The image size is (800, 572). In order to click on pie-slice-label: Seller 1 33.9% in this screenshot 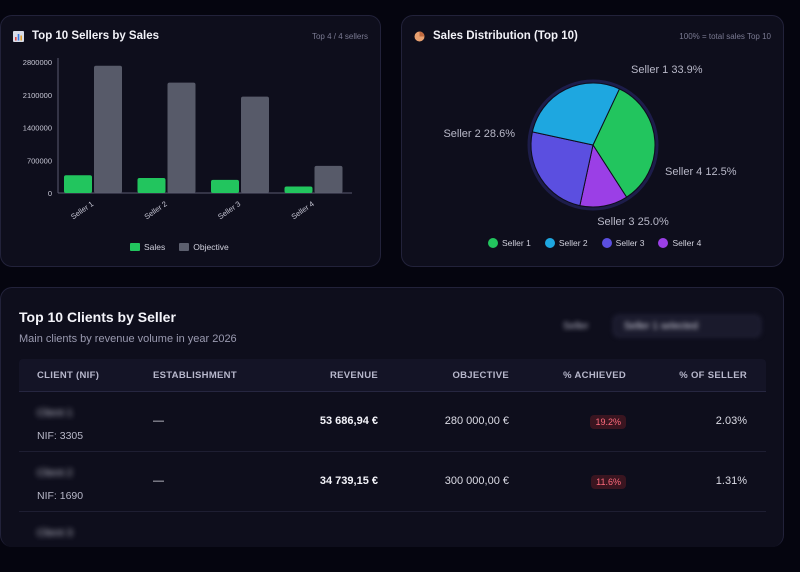, I will do `click(667, 70)`.